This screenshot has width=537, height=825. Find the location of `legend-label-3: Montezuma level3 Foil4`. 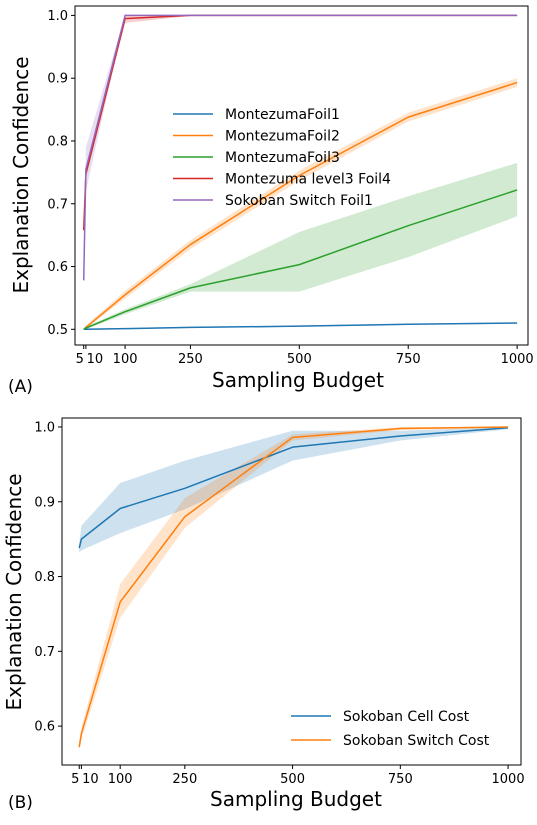

legend-label-3: Montezuma level3 Foil4 is located at coordinates (308, 180).